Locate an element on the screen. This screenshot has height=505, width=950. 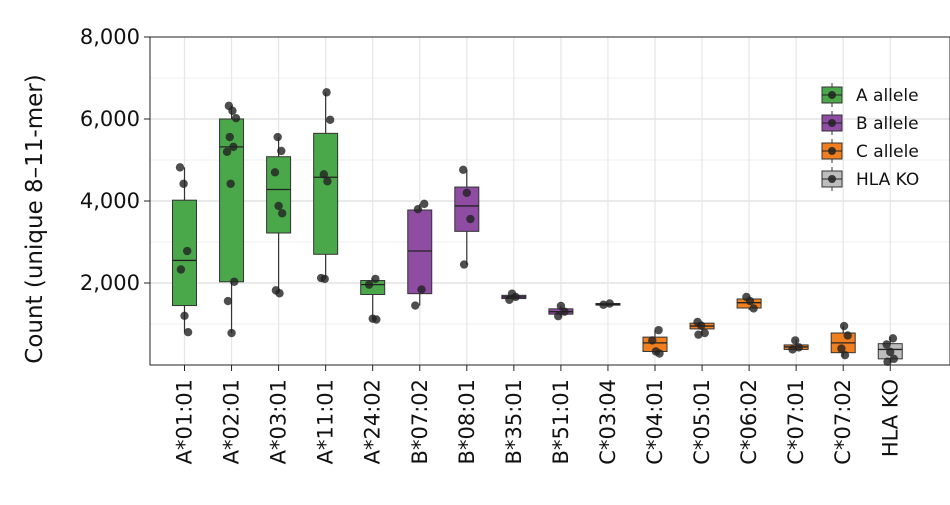
legend-item: HLA KO is located at coordinates (870, 179).